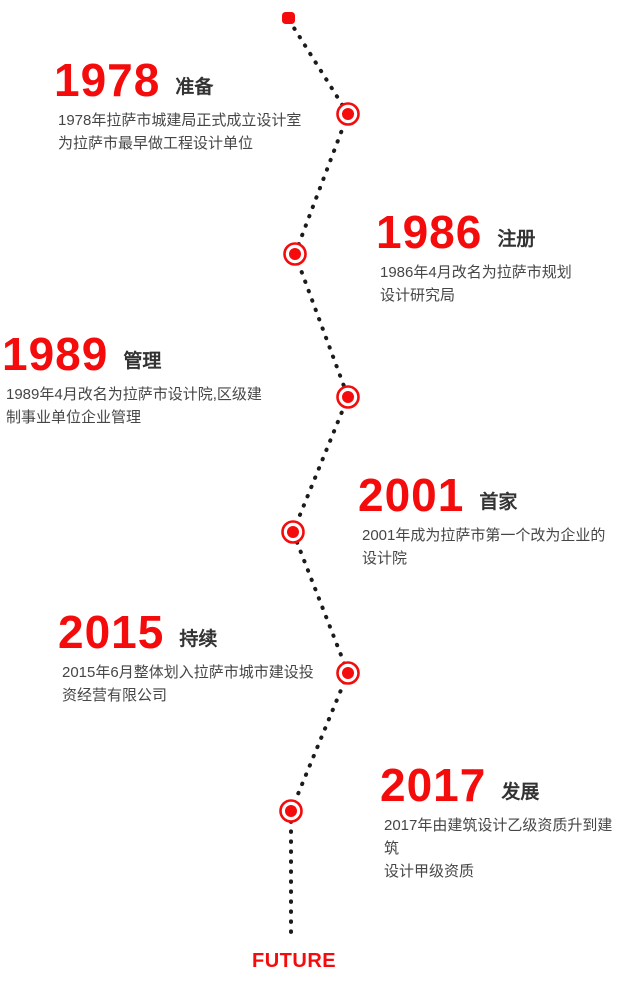 The width and height of the screenshot is (626, 987). Describe the element at coordinates (186, 684) in the screenshot. I see `milestone-description: 2015年6月整体划入拉萨市城市建设投 资经营有限公司` at that location.